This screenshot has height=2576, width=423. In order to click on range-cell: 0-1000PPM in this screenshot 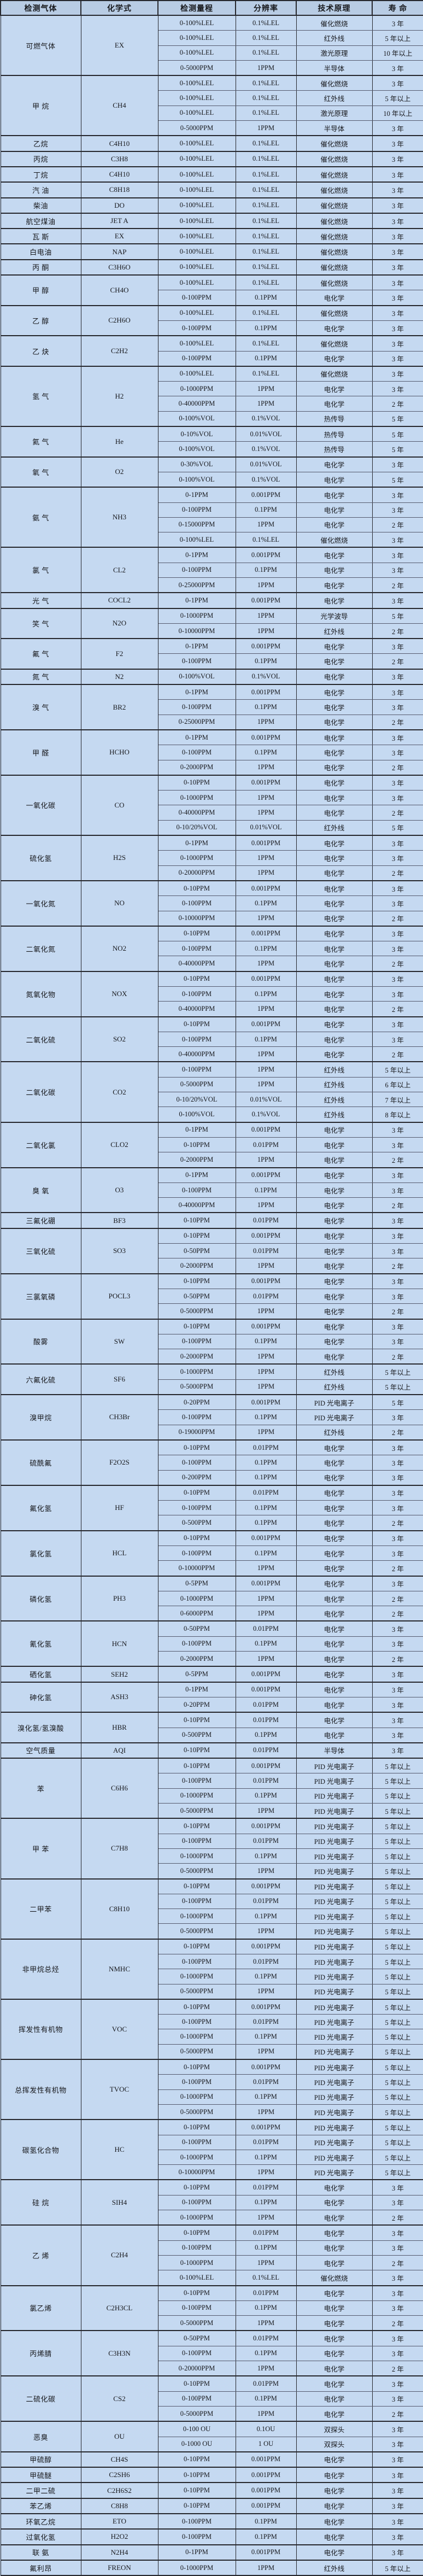, I will do `click(196, 2568)`.